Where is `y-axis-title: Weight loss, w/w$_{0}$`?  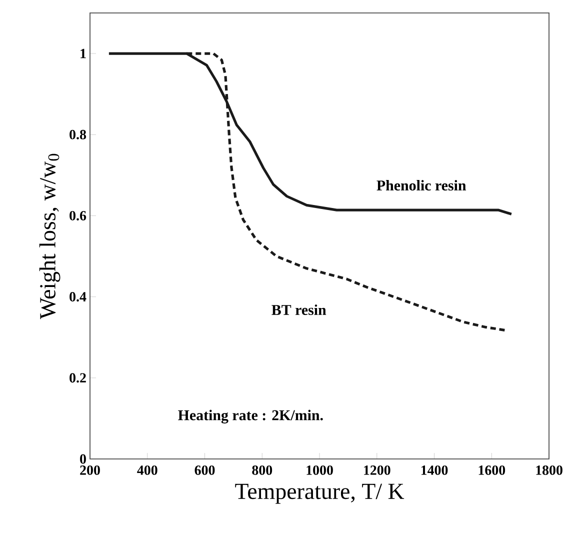
y-axis-title: Weight loss, w/w$_{0}$ is located at coordinates (49, 237).